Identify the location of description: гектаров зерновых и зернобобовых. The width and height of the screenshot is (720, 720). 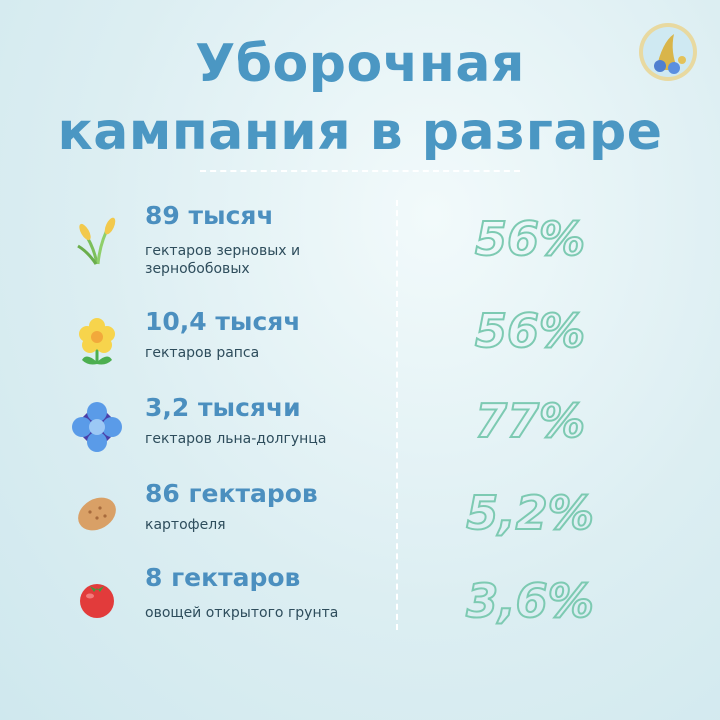
(223, 260).